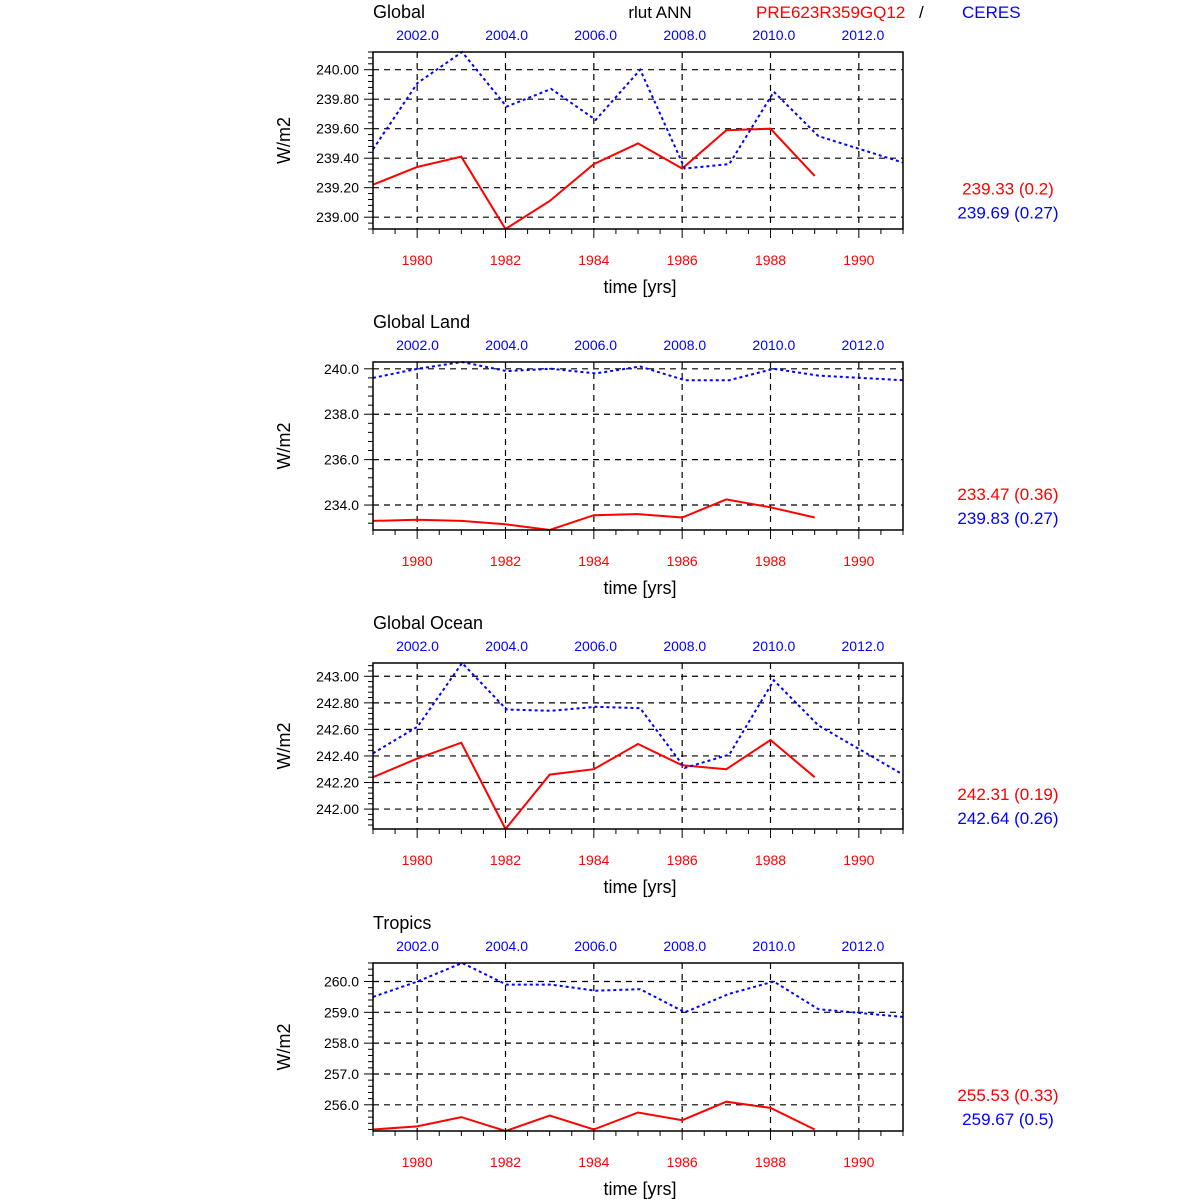 The image size is (1200, 1200). I want to click on y-tick-label: 239.80, so click(337, 99).